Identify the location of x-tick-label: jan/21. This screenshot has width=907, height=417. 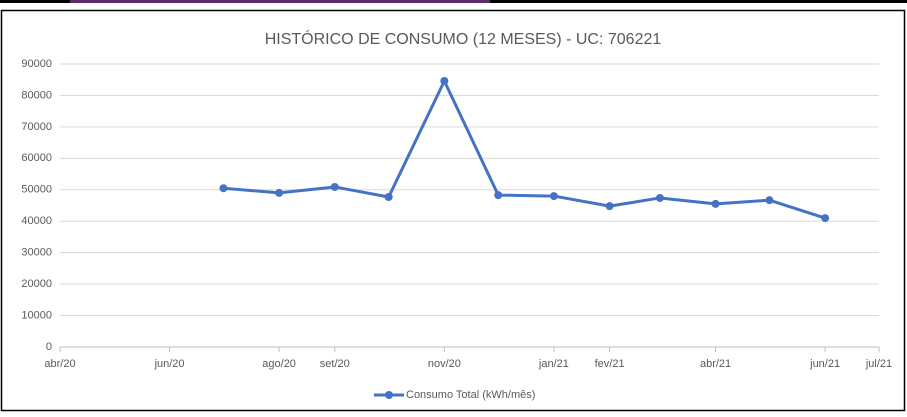
(553, 364).